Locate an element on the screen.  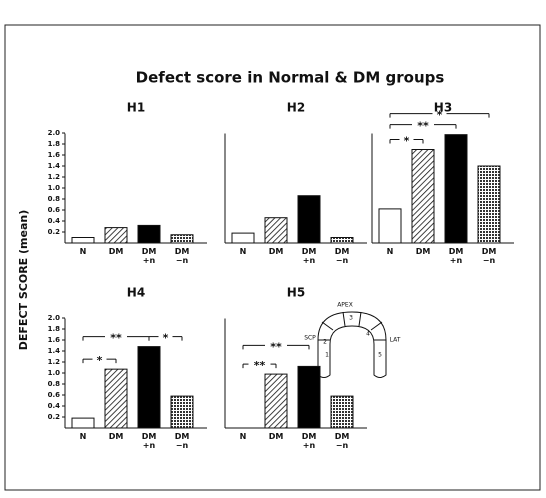
diagram-label: 5 is located at coordinates (380, 355).